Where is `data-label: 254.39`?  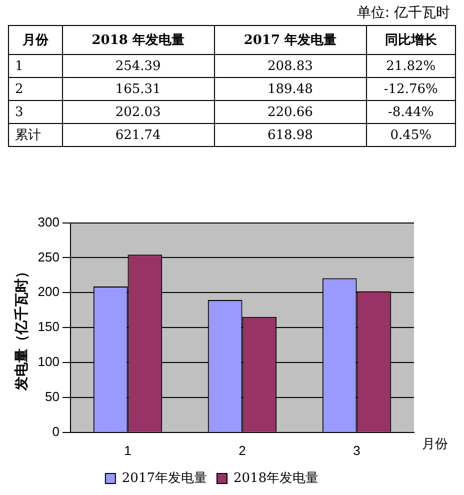
data-label: 254.39 is located at coordinates (138, 66).